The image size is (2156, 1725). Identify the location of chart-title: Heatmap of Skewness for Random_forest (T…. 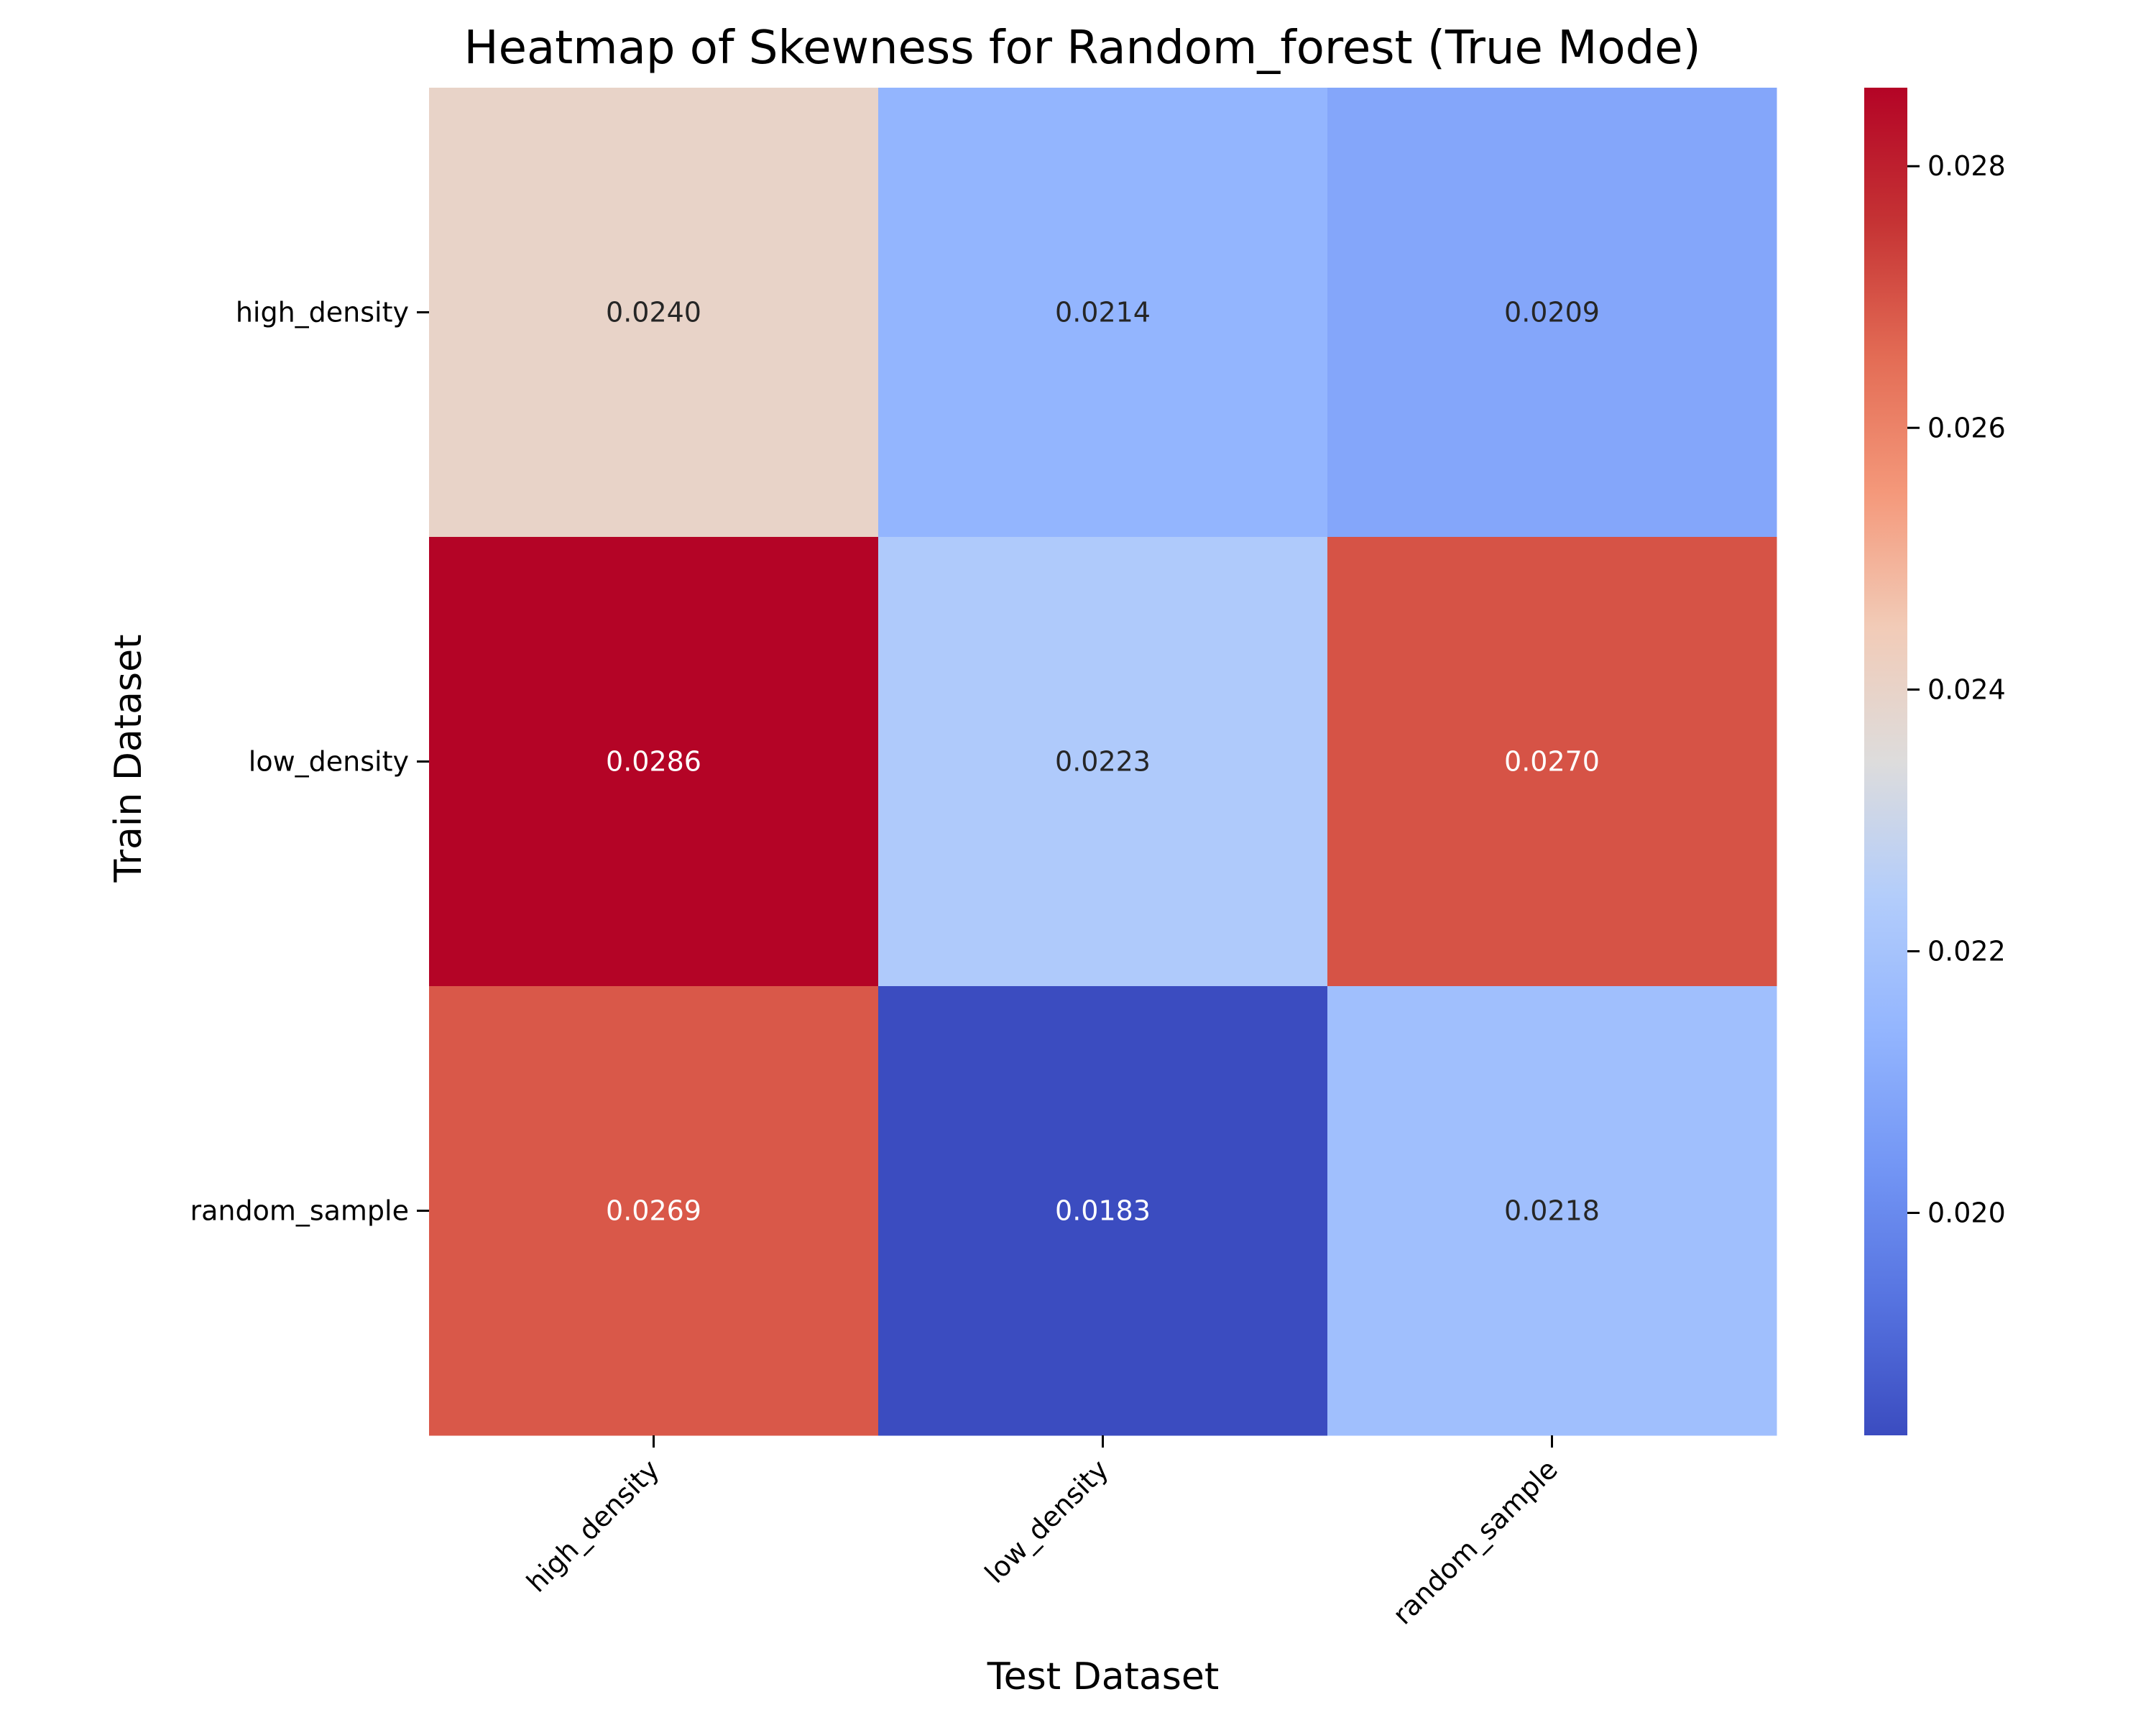
(1082, 48).